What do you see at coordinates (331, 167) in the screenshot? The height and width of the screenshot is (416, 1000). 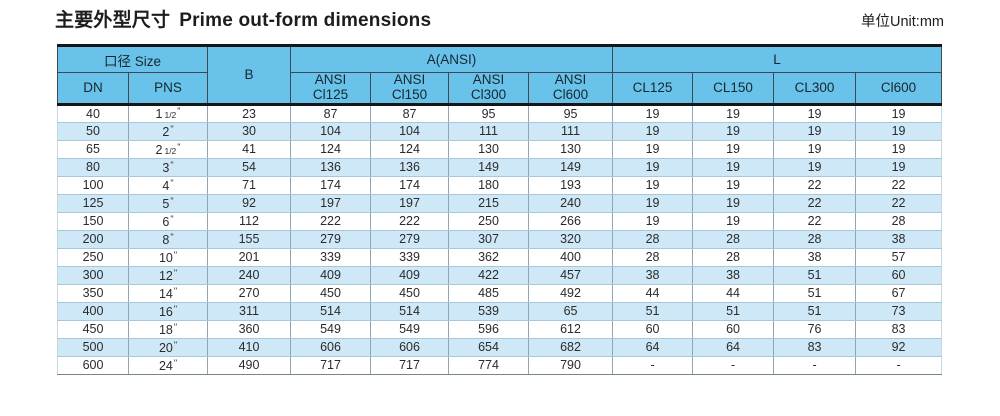 I see `cell-a-0: 136` at bounding box center [331, 167].